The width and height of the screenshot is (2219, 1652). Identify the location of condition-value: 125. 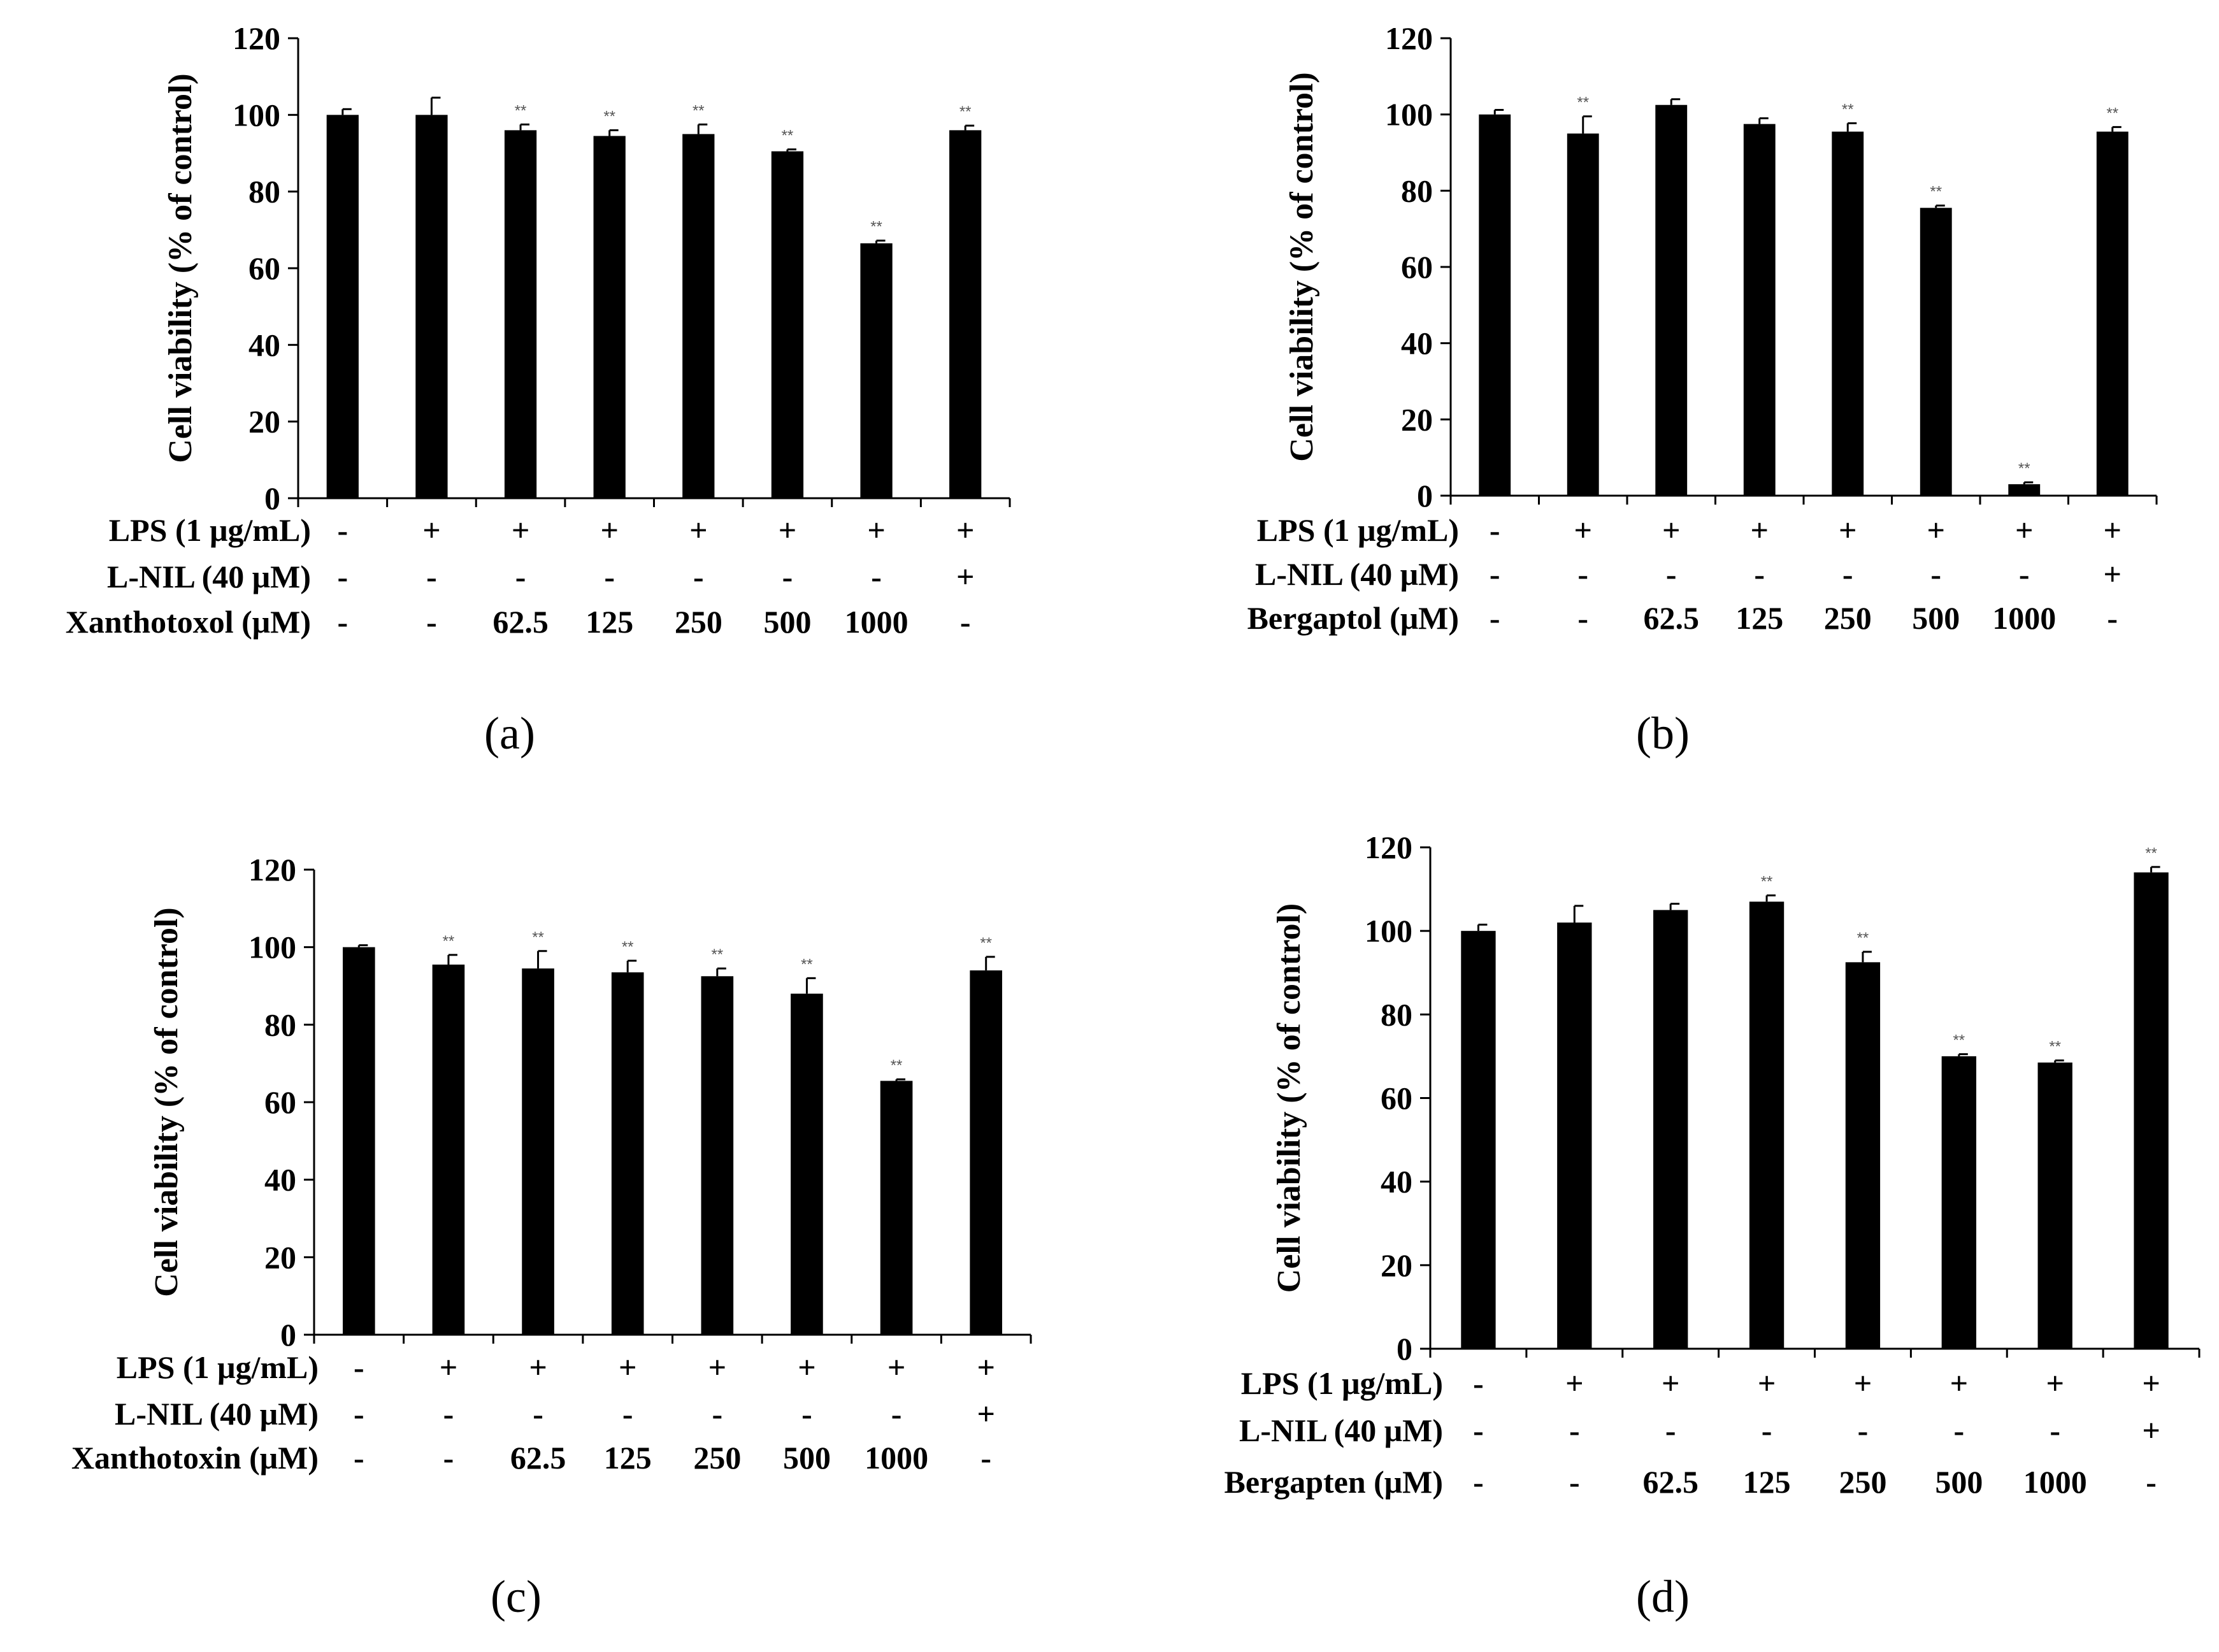
(1767, 1482).